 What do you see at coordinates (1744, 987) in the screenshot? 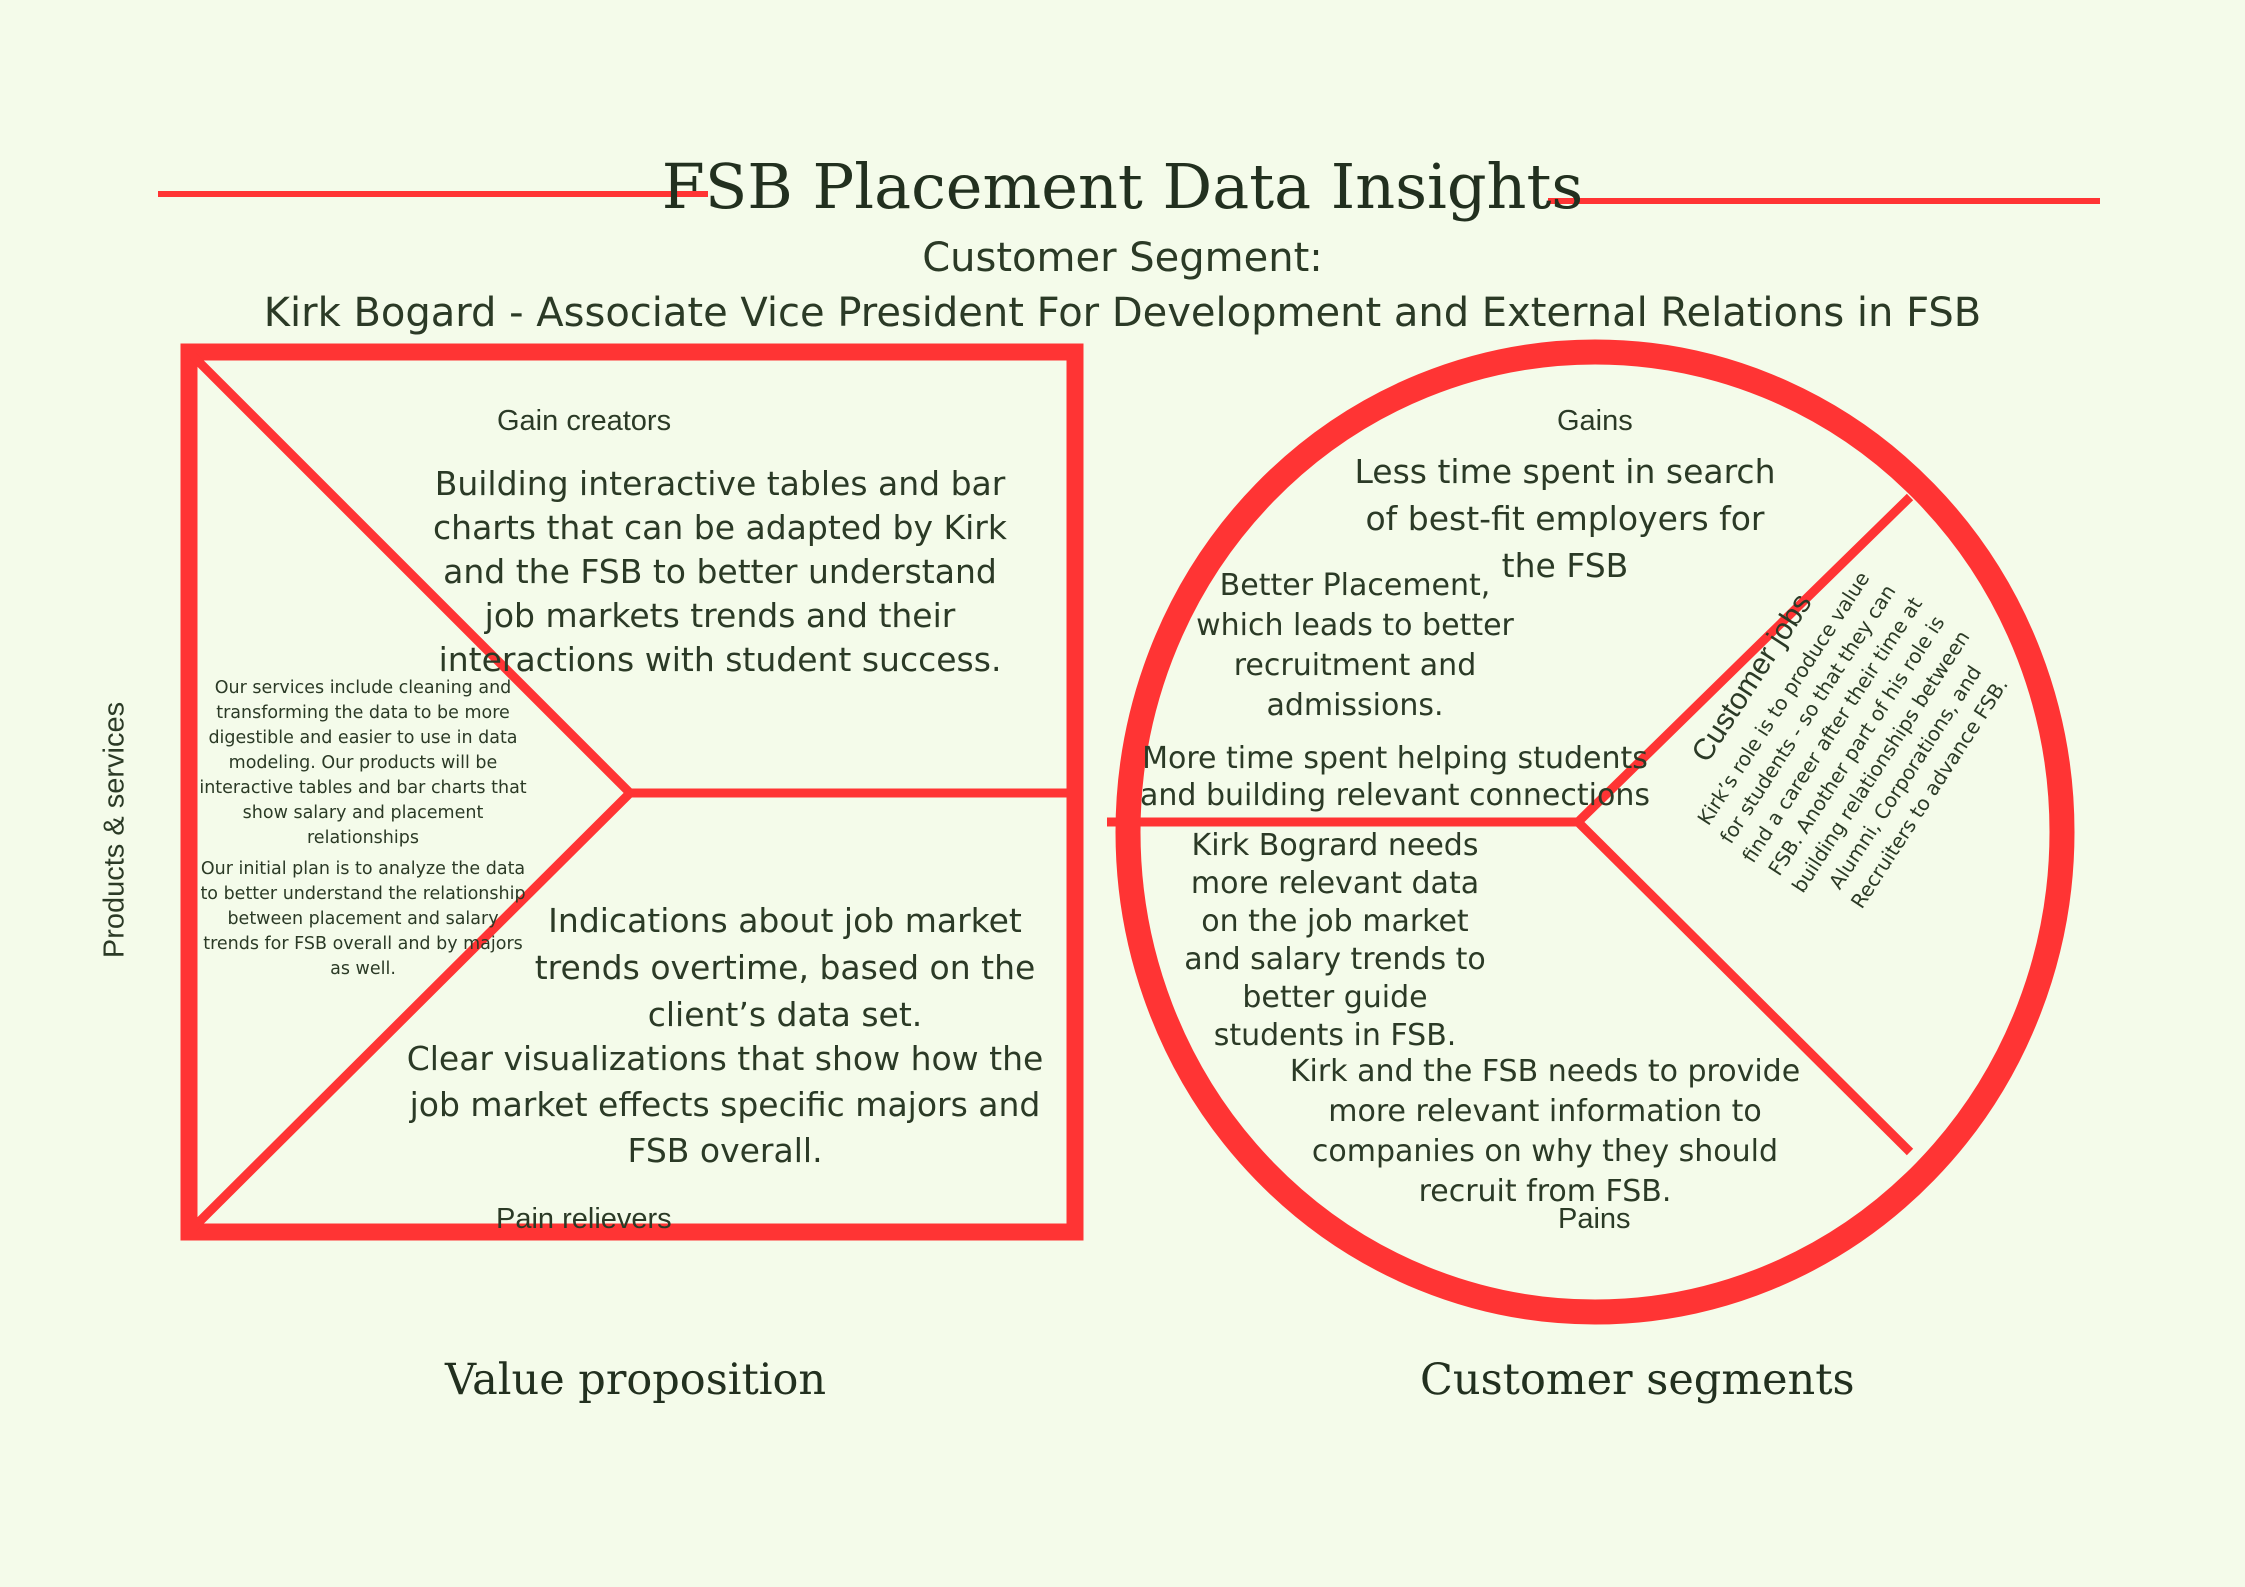
I see `profile-diagonal-bottom` at bounding box center [1744, 987].